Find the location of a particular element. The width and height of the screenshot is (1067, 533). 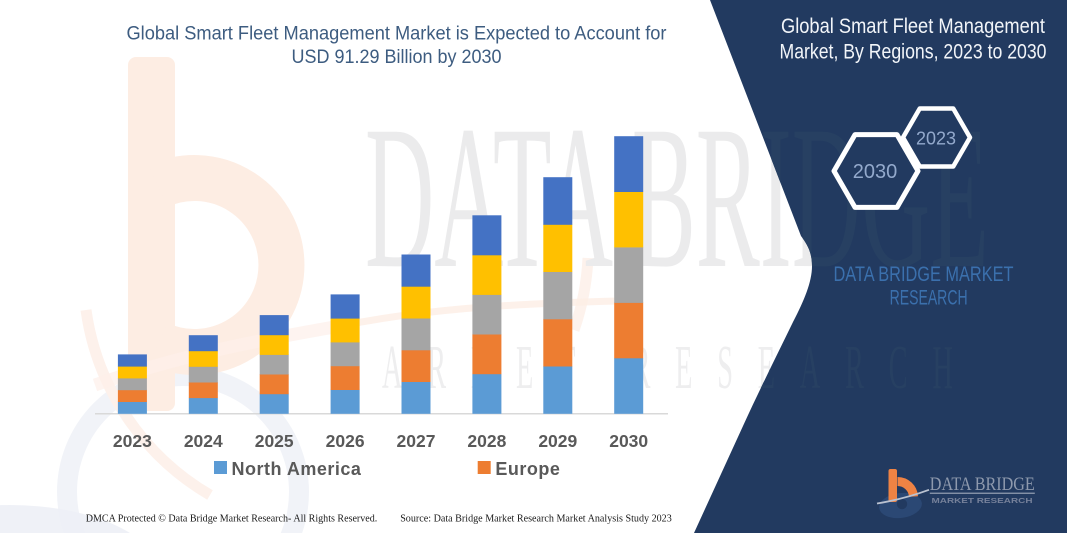

svg-text:Market, By Regions, 2023 to 20: Market, By Regions, 2023 to 2030 is located at coordinates (913, 51).